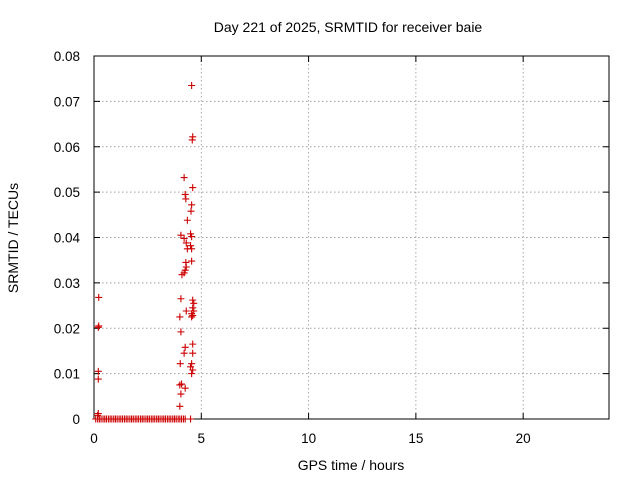 The image size is (640, 480). Describe the element at coordinates (67, 238) in the screenshot. I see `y-tick-label: 0.04` at that location.